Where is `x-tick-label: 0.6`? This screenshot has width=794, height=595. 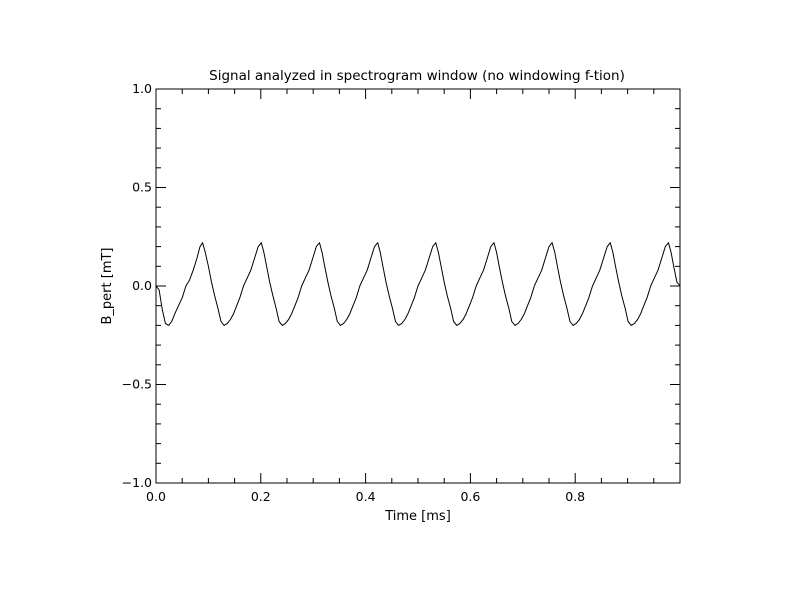
x-tick-label: 0.6 is located at coordinates (470, 496).